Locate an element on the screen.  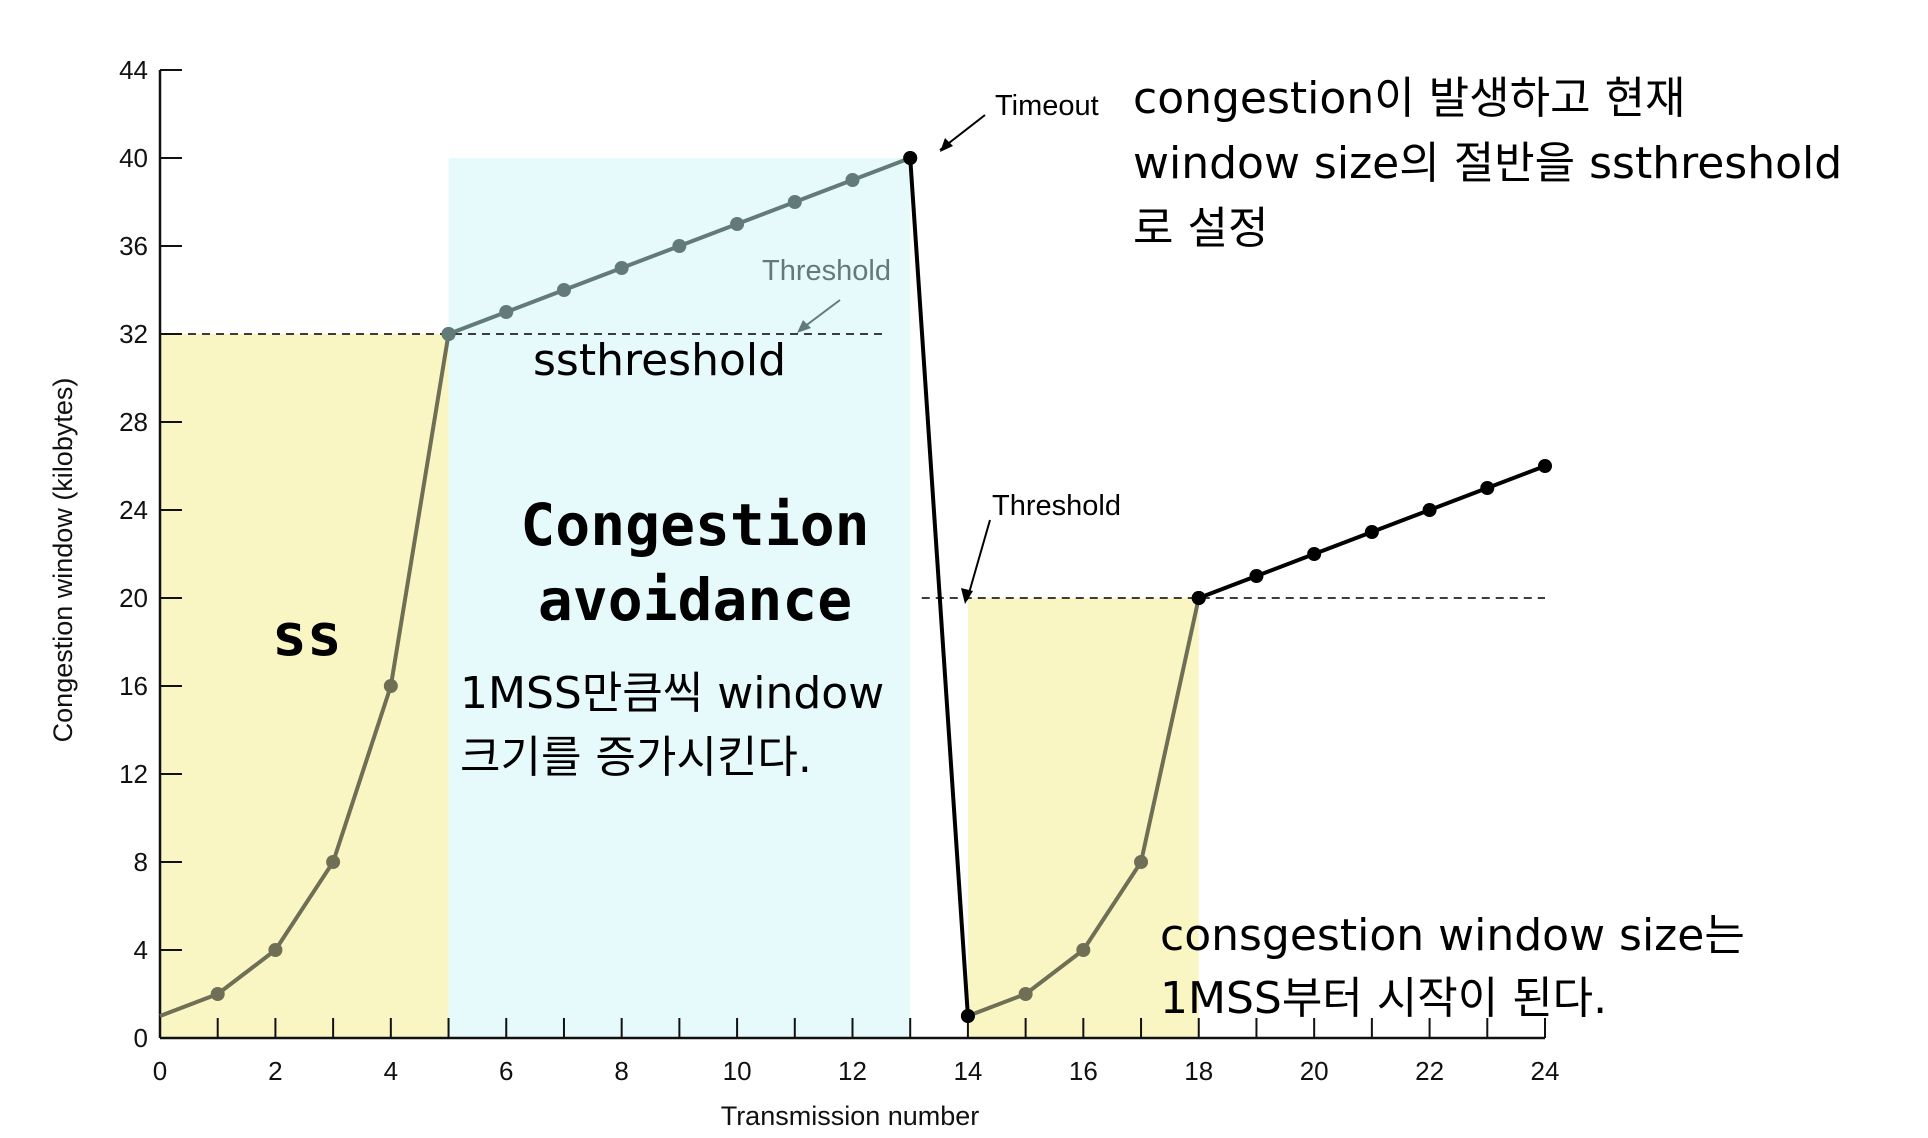
x-tick-label: 10 is located at coordinates (737, 1071).